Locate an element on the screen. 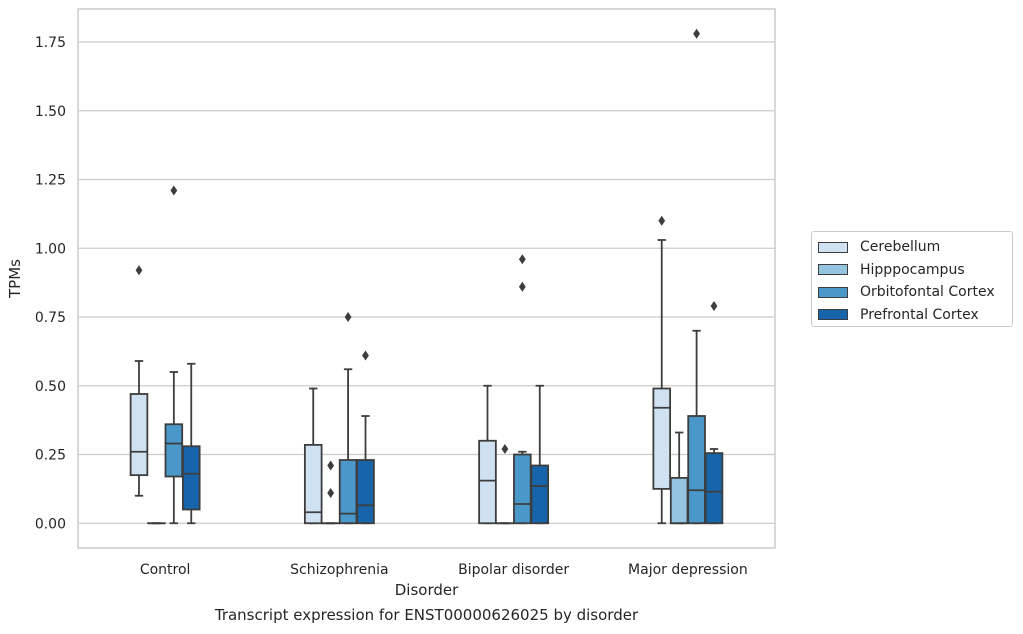 The width and height of the screenshot is (1023, 634). y-tick-labels: 0.00 0.25 0.50 0.75 1.00 1.25 1.50 1.75 is located at coordinates (50, 283).